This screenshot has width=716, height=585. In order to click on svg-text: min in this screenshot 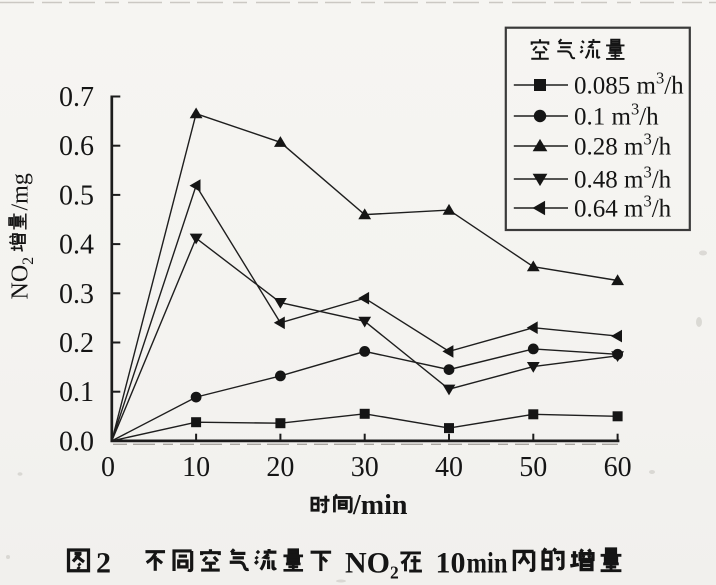, I will do `click(487, 563)`.